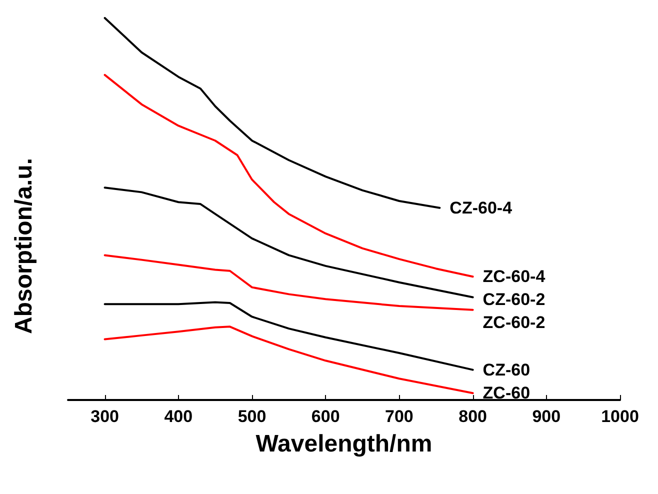 This screenshot has height=494, width=658. Describe the element at coordinates (24, 246) in the screenshot. I see `y-axis-title: Absorption/a.u.` at that location.